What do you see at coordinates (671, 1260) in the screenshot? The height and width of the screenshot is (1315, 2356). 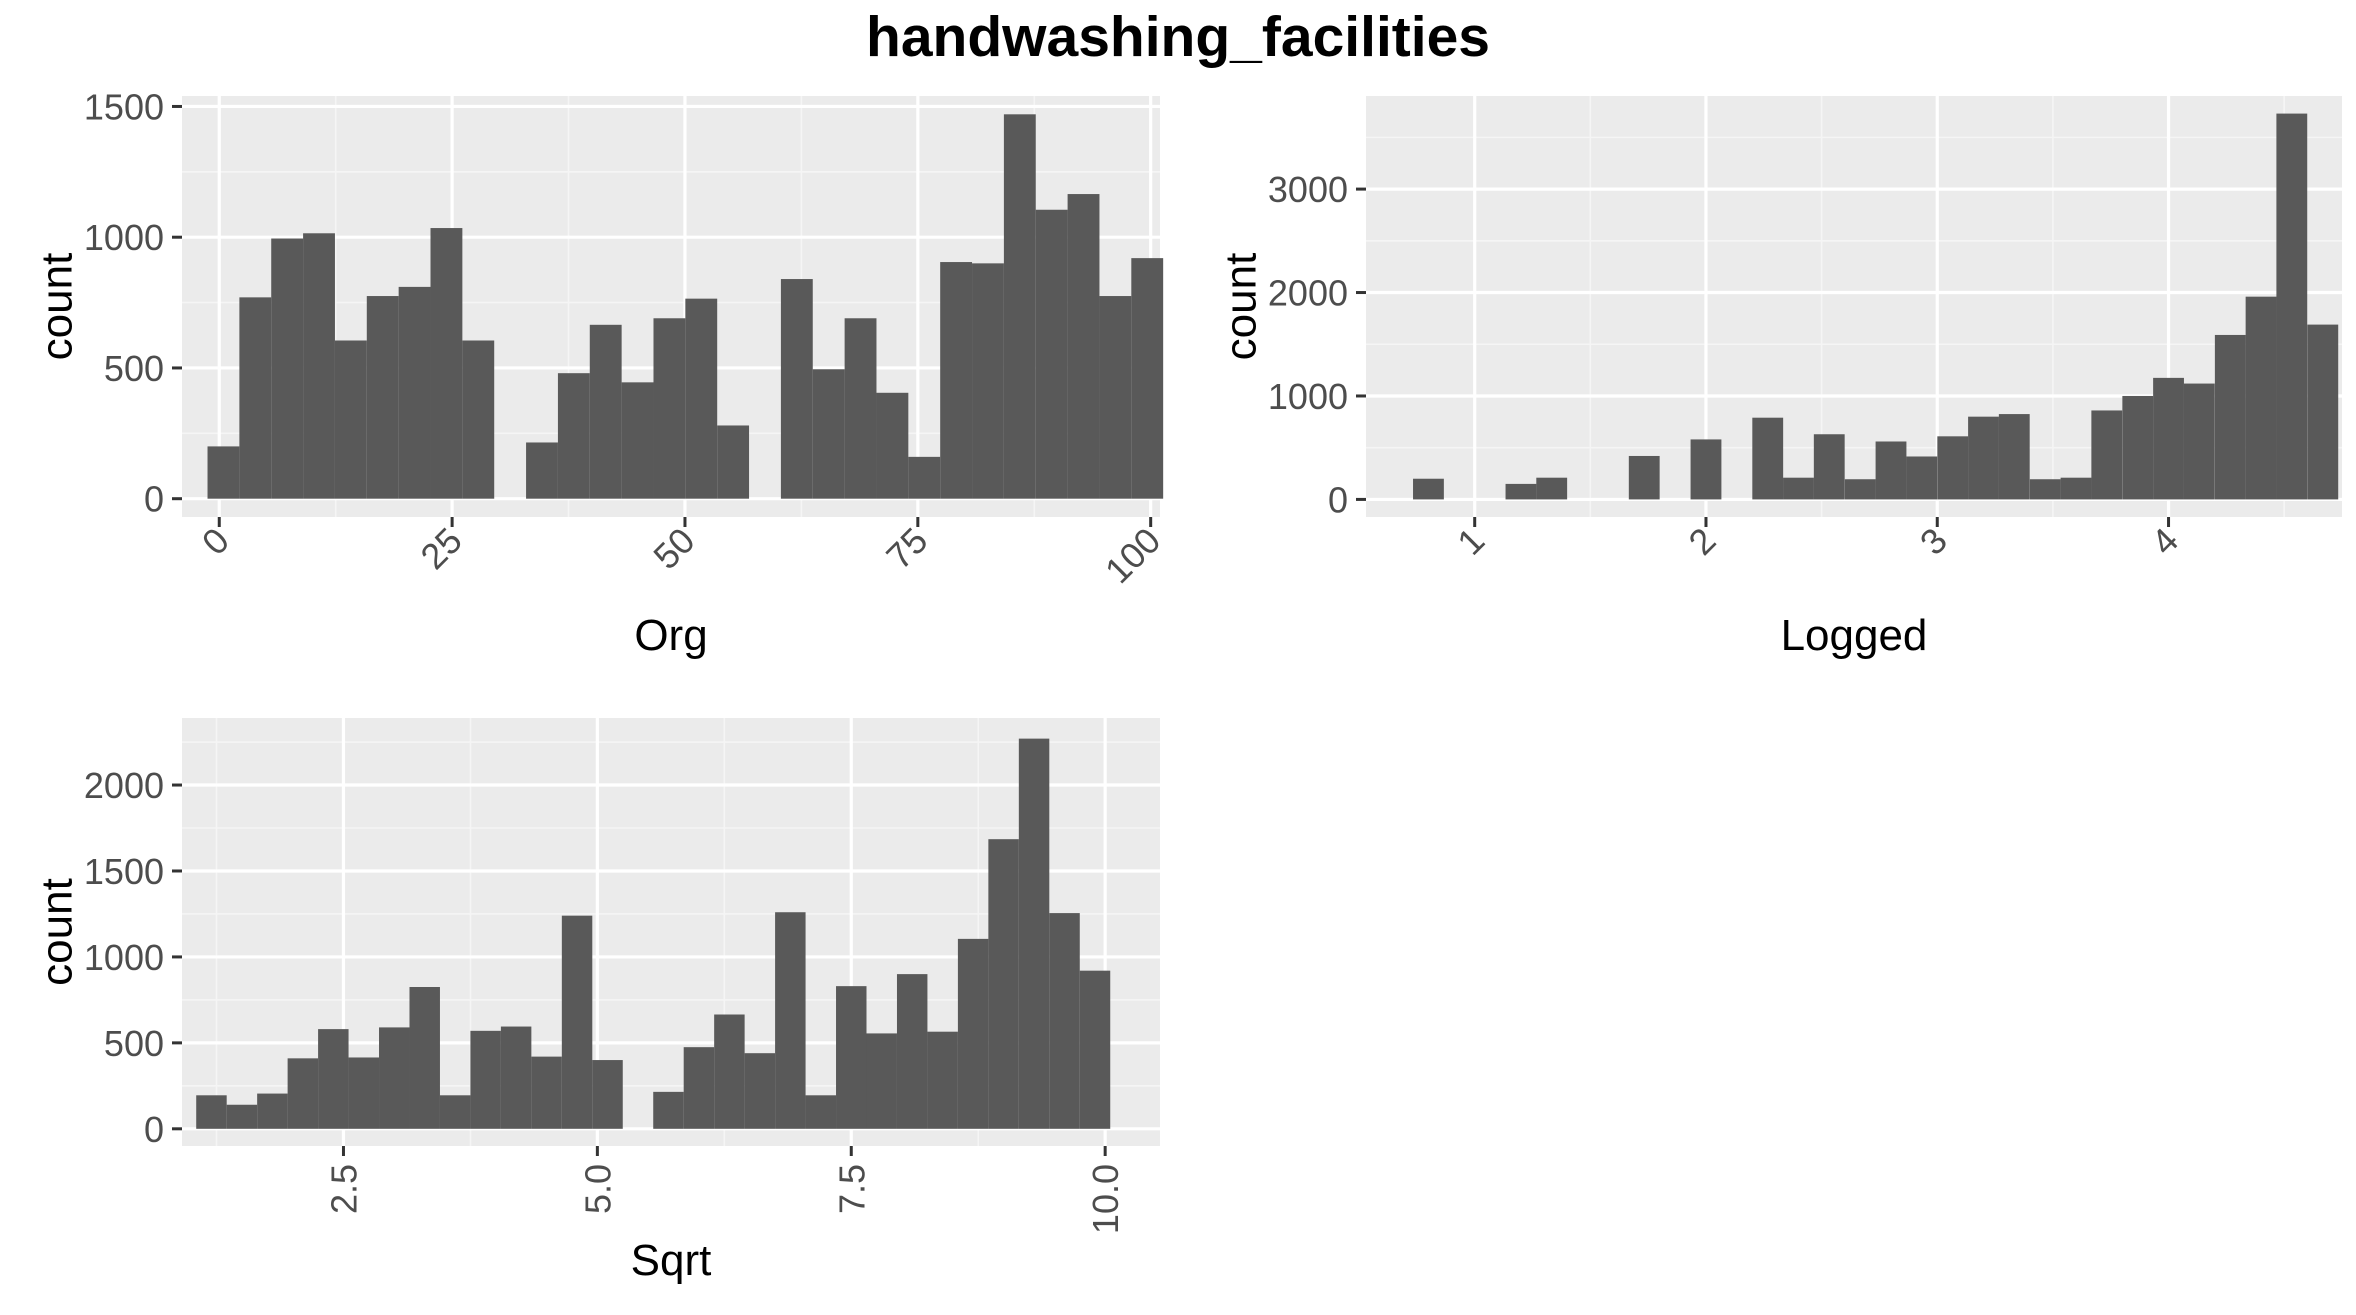 I see `x-axis-title: Sqrt` at bounding box center [671, 1260].